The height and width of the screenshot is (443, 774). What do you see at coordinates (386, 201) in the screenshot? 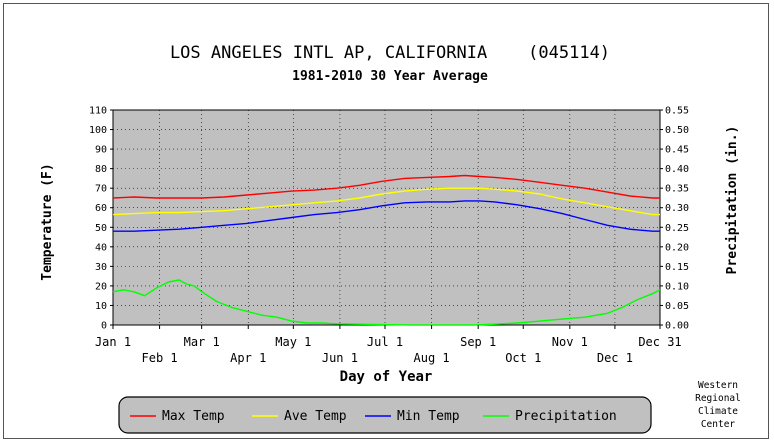
I see `series-line-ave-temp` at bounding box center [386, 201].